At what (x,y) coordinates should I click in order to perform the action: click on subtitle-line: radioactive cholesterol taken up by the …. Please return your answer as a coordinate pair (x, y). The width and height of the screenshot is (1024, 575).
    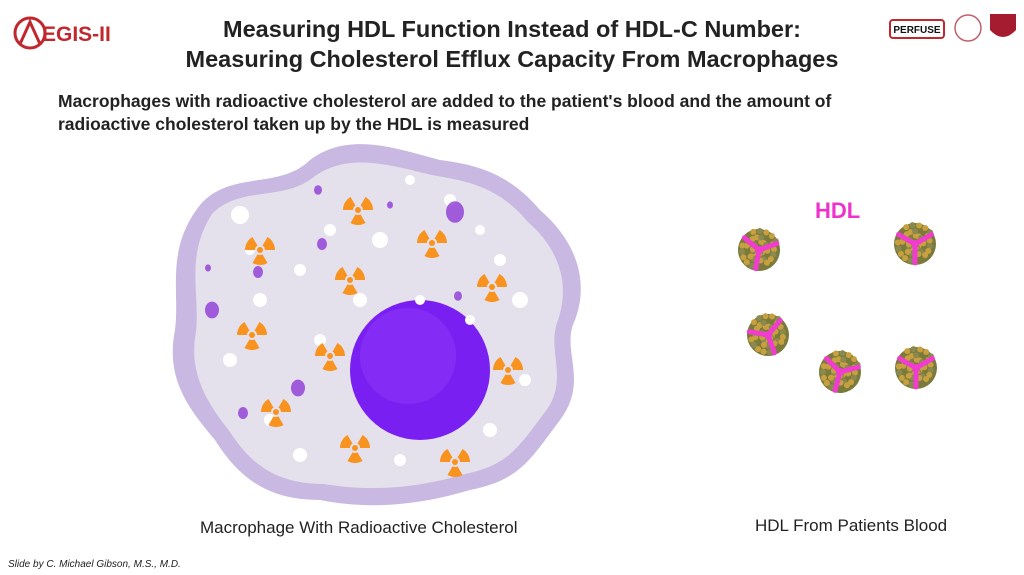
    Looking at the image, I should click on (294, 124).